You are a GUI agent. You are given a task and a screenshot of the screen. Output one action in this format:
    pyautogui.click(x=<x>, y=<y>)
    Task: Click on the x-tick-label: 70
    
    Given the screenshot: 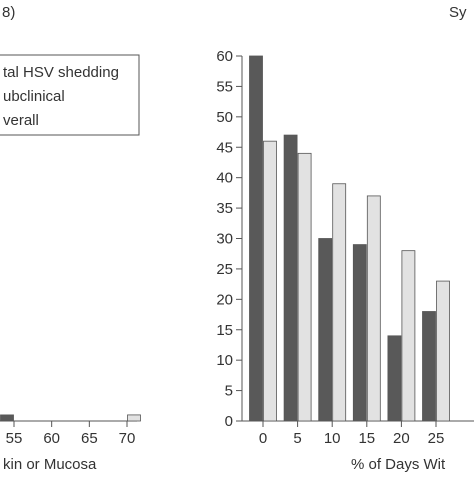 What is the action you would take?
    pyautogui.click(x=127, y=438)
    